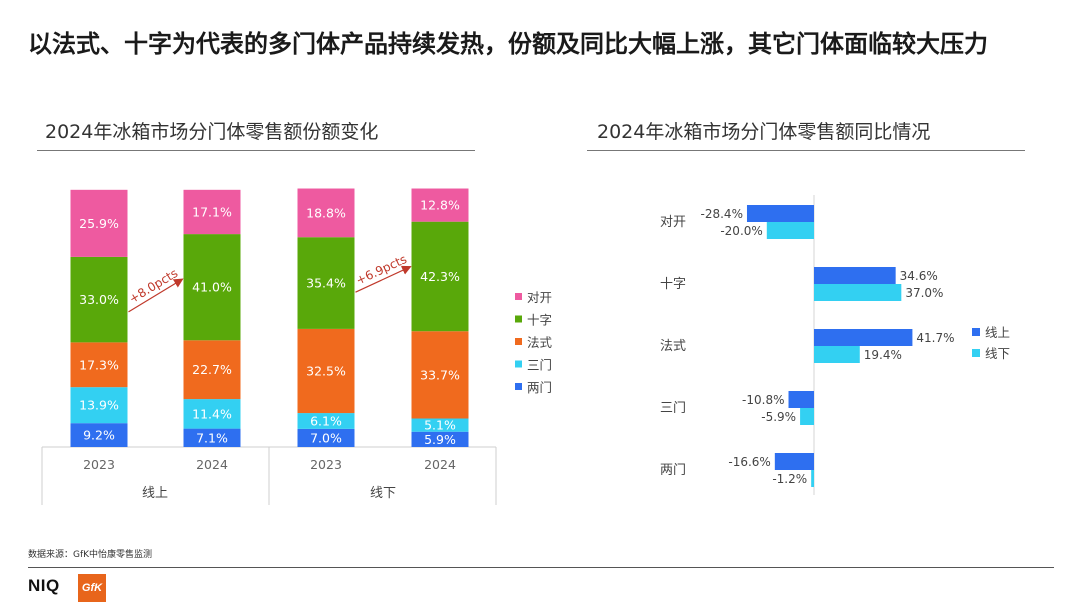 The image size is (1080, 608). What do you see at coordinates (673, 470) in the screenshot?
I see `category-label: 两门` at bounding box center [673, 470].